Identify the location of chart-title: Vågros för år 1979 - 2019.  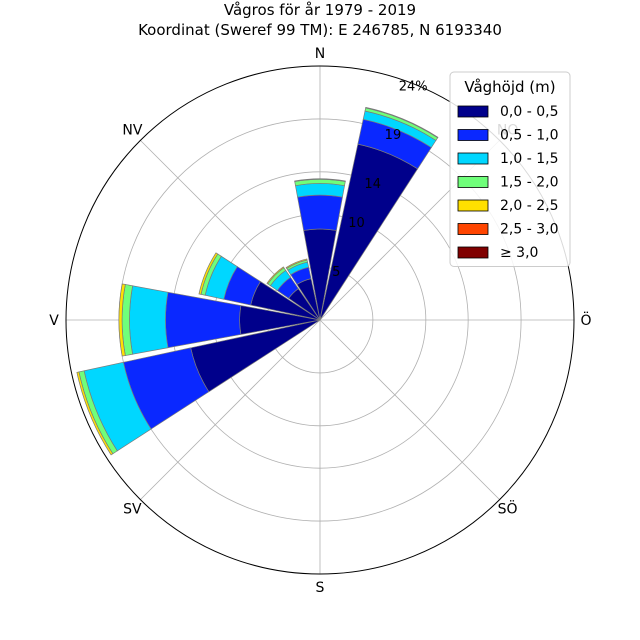
(320, 10).